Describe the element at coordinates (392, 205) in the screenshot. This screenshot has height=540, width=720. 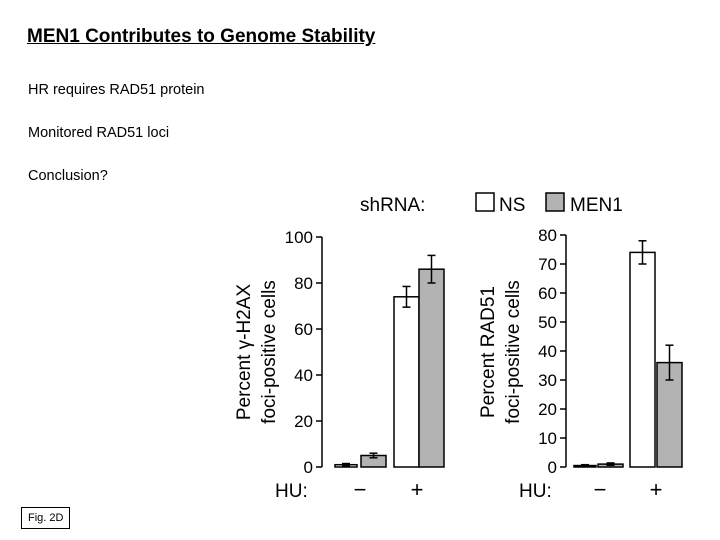
I see `legend-title: shRNA:` at that location.